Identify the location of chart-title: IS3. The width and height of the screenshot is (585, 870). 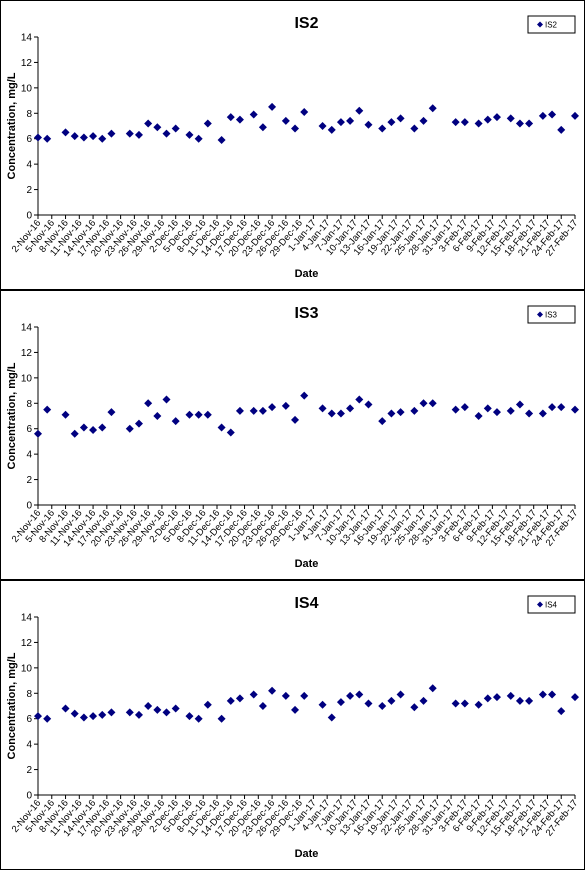
(306, 313).